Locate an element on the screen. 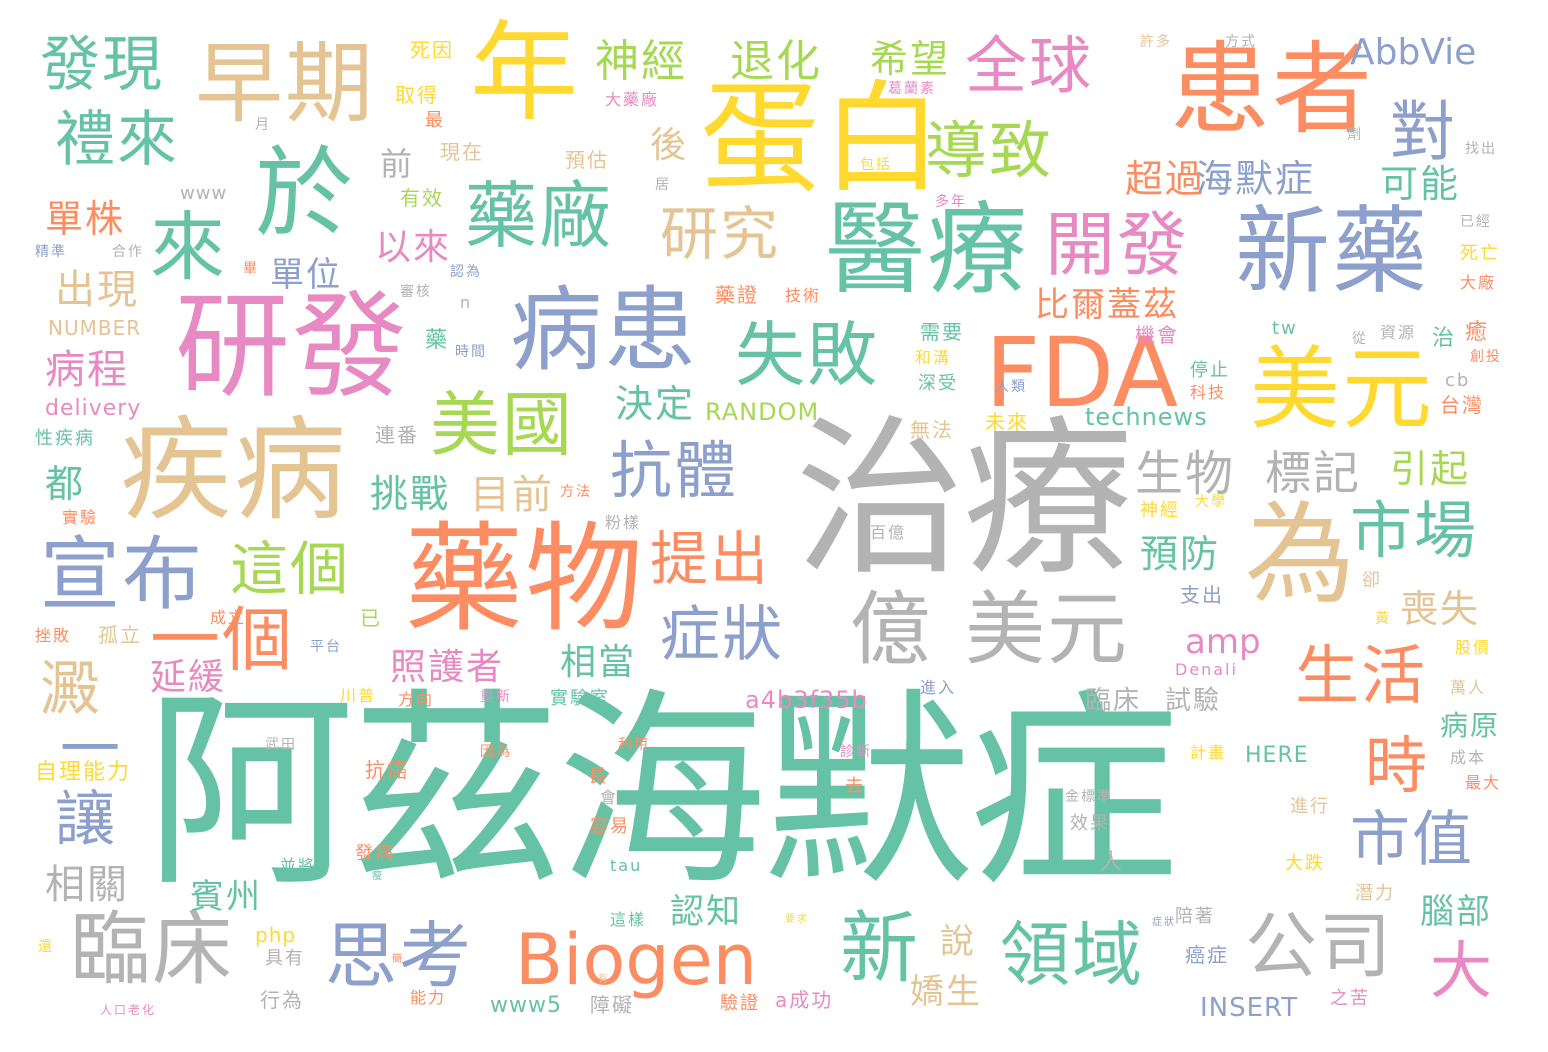 The image size is (1548, 1052). word: 發病 is located at coordinates (375, 853).